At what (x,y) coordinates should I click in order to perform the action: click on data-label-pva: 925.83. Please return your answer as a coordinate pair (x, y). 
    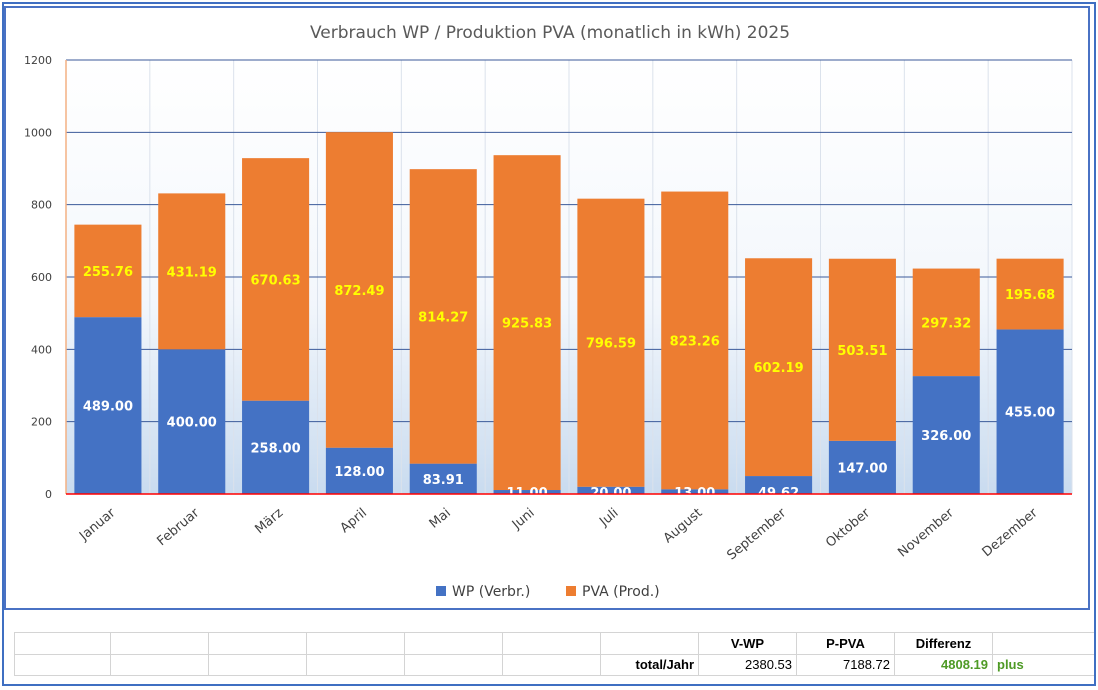
    Looking at the image, I should click on (527, 324).